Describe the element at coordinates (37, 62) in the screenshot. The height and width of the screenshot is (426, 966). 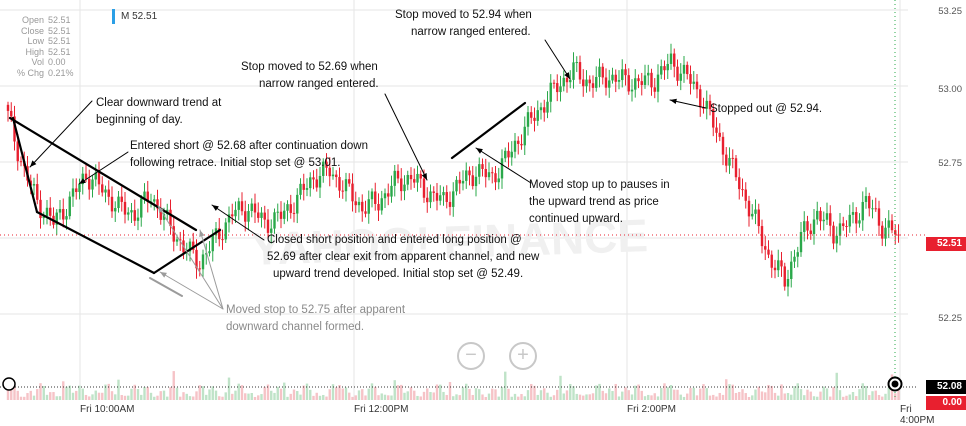
I see `quote-label: Vol` at that location.